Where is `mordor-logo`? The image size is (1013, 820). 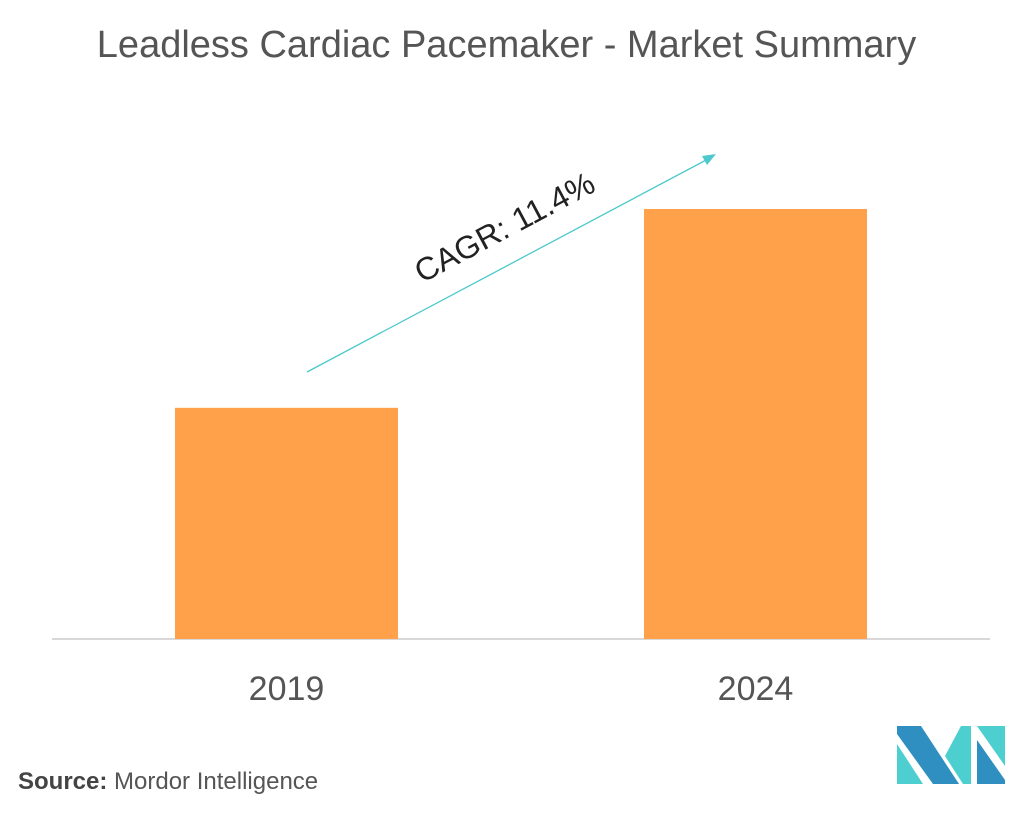 mordor-logo is located at coordinates (951, 755).